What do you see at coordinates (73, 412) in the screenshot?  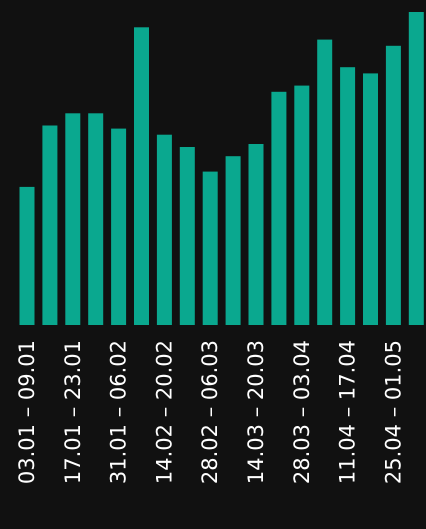 I see `x-tick-label: 17.01 – 23.01` at bounding box center [73, 412].